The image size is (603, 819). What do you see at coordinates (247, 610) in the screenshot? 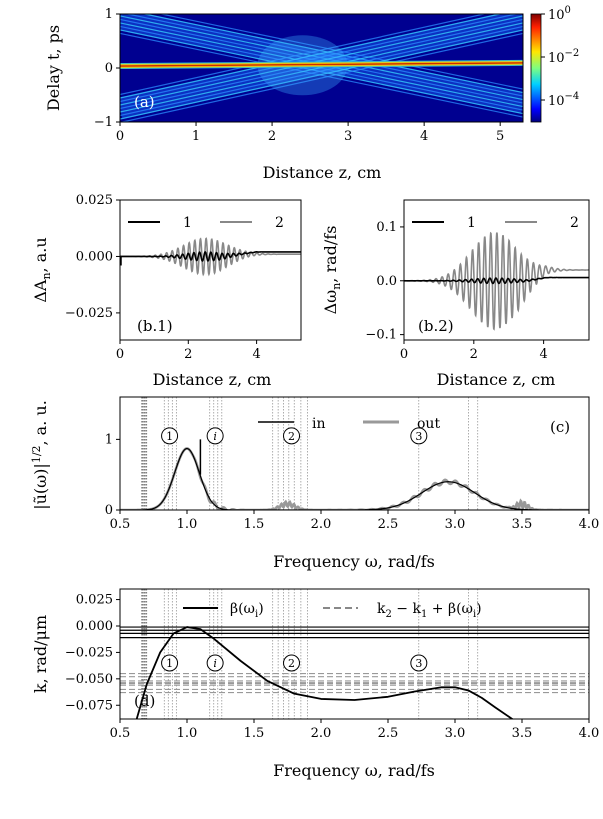
I see `legend-d-label-beta: β(ωi)` at bounding box center [247, 610].